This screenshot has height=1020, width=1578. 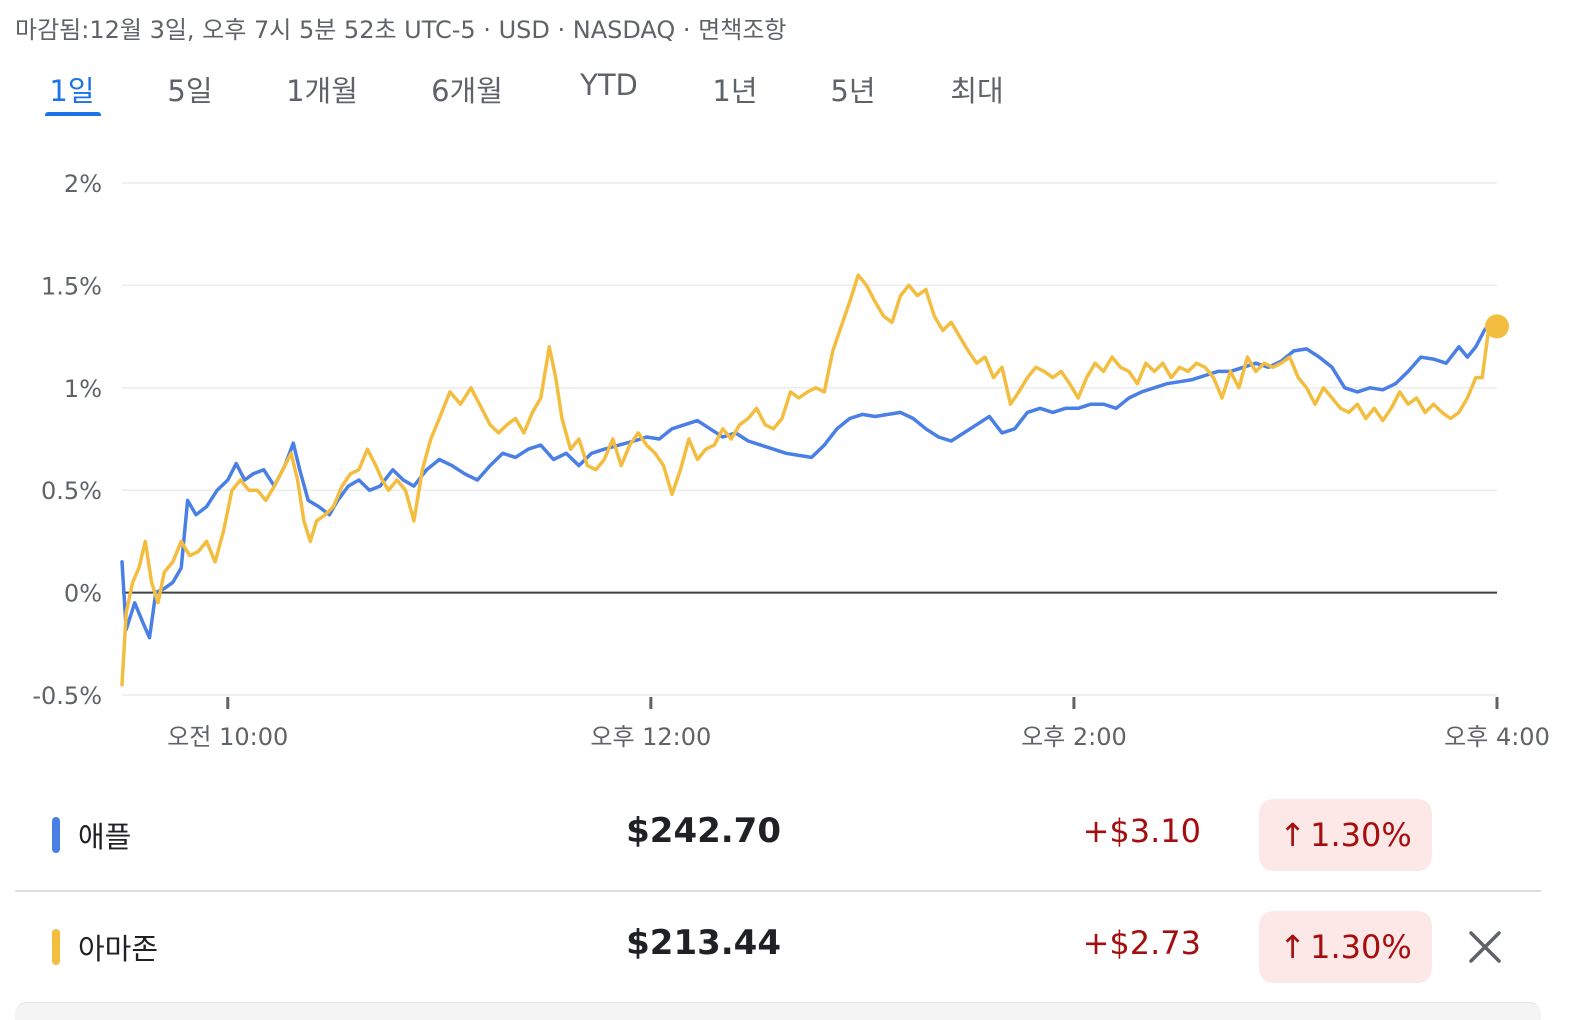 I want to click on y-tick-label: 0%, so click(x=83, y=594).